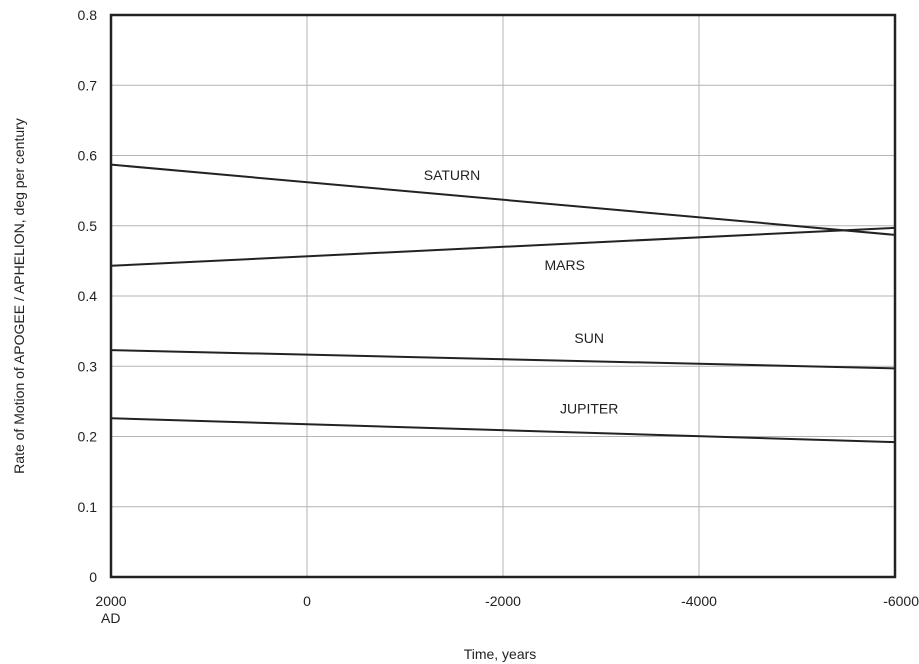 The width and height of the screenshot is (919, 664). Describe the element at coordinates (88, 85) in the screenshot. I see `y-tick-label: 0.7` at that location.